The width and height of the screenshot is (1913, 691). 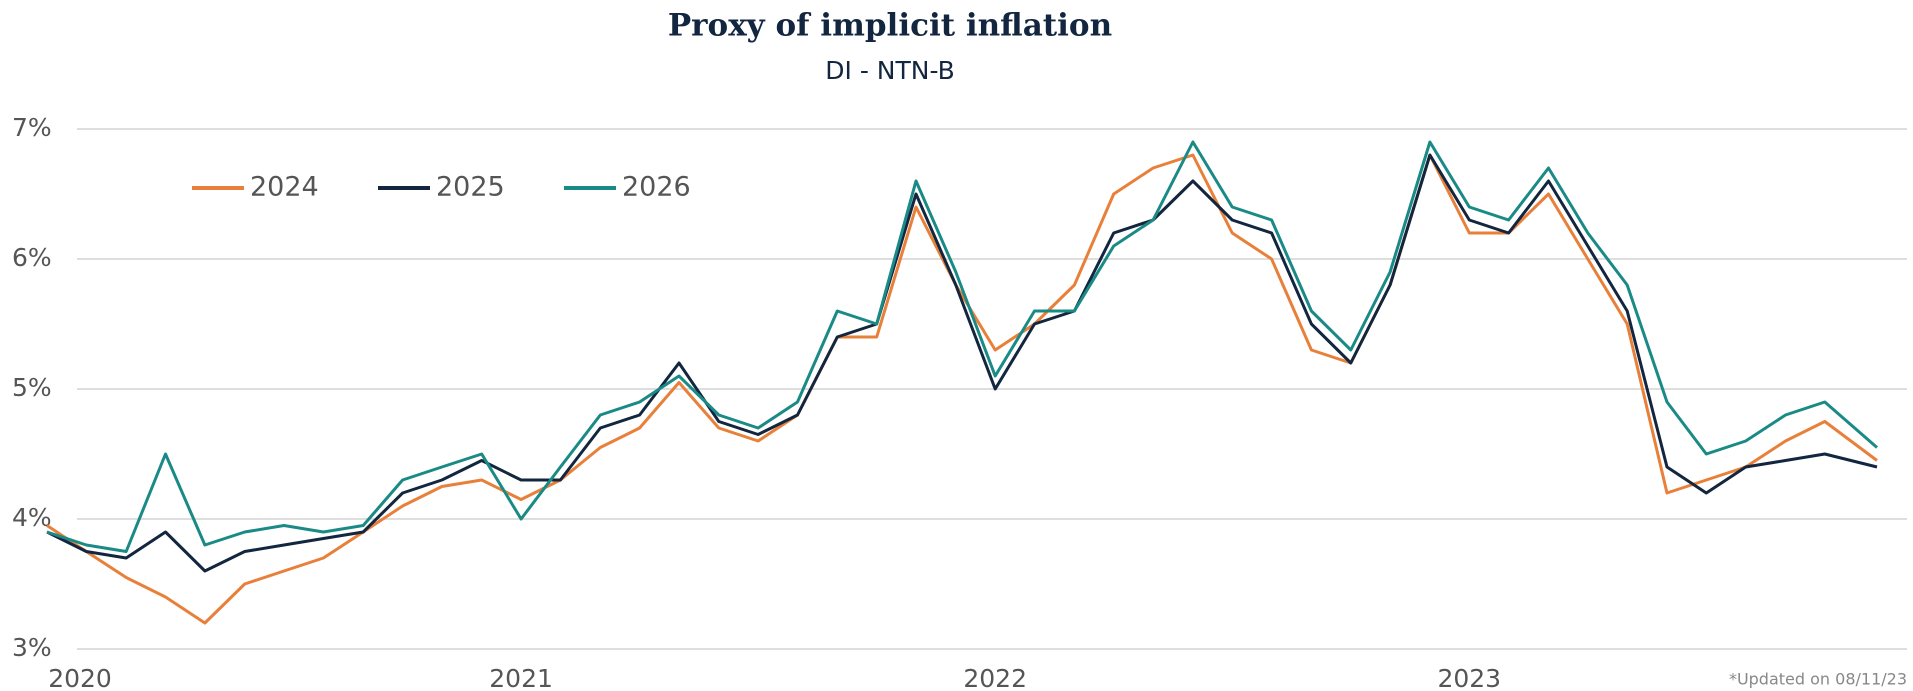 What do you see at coordinates (284, 187) in the screenshot?
I see `legend-label: 2024` at bounding box center [284, 187].